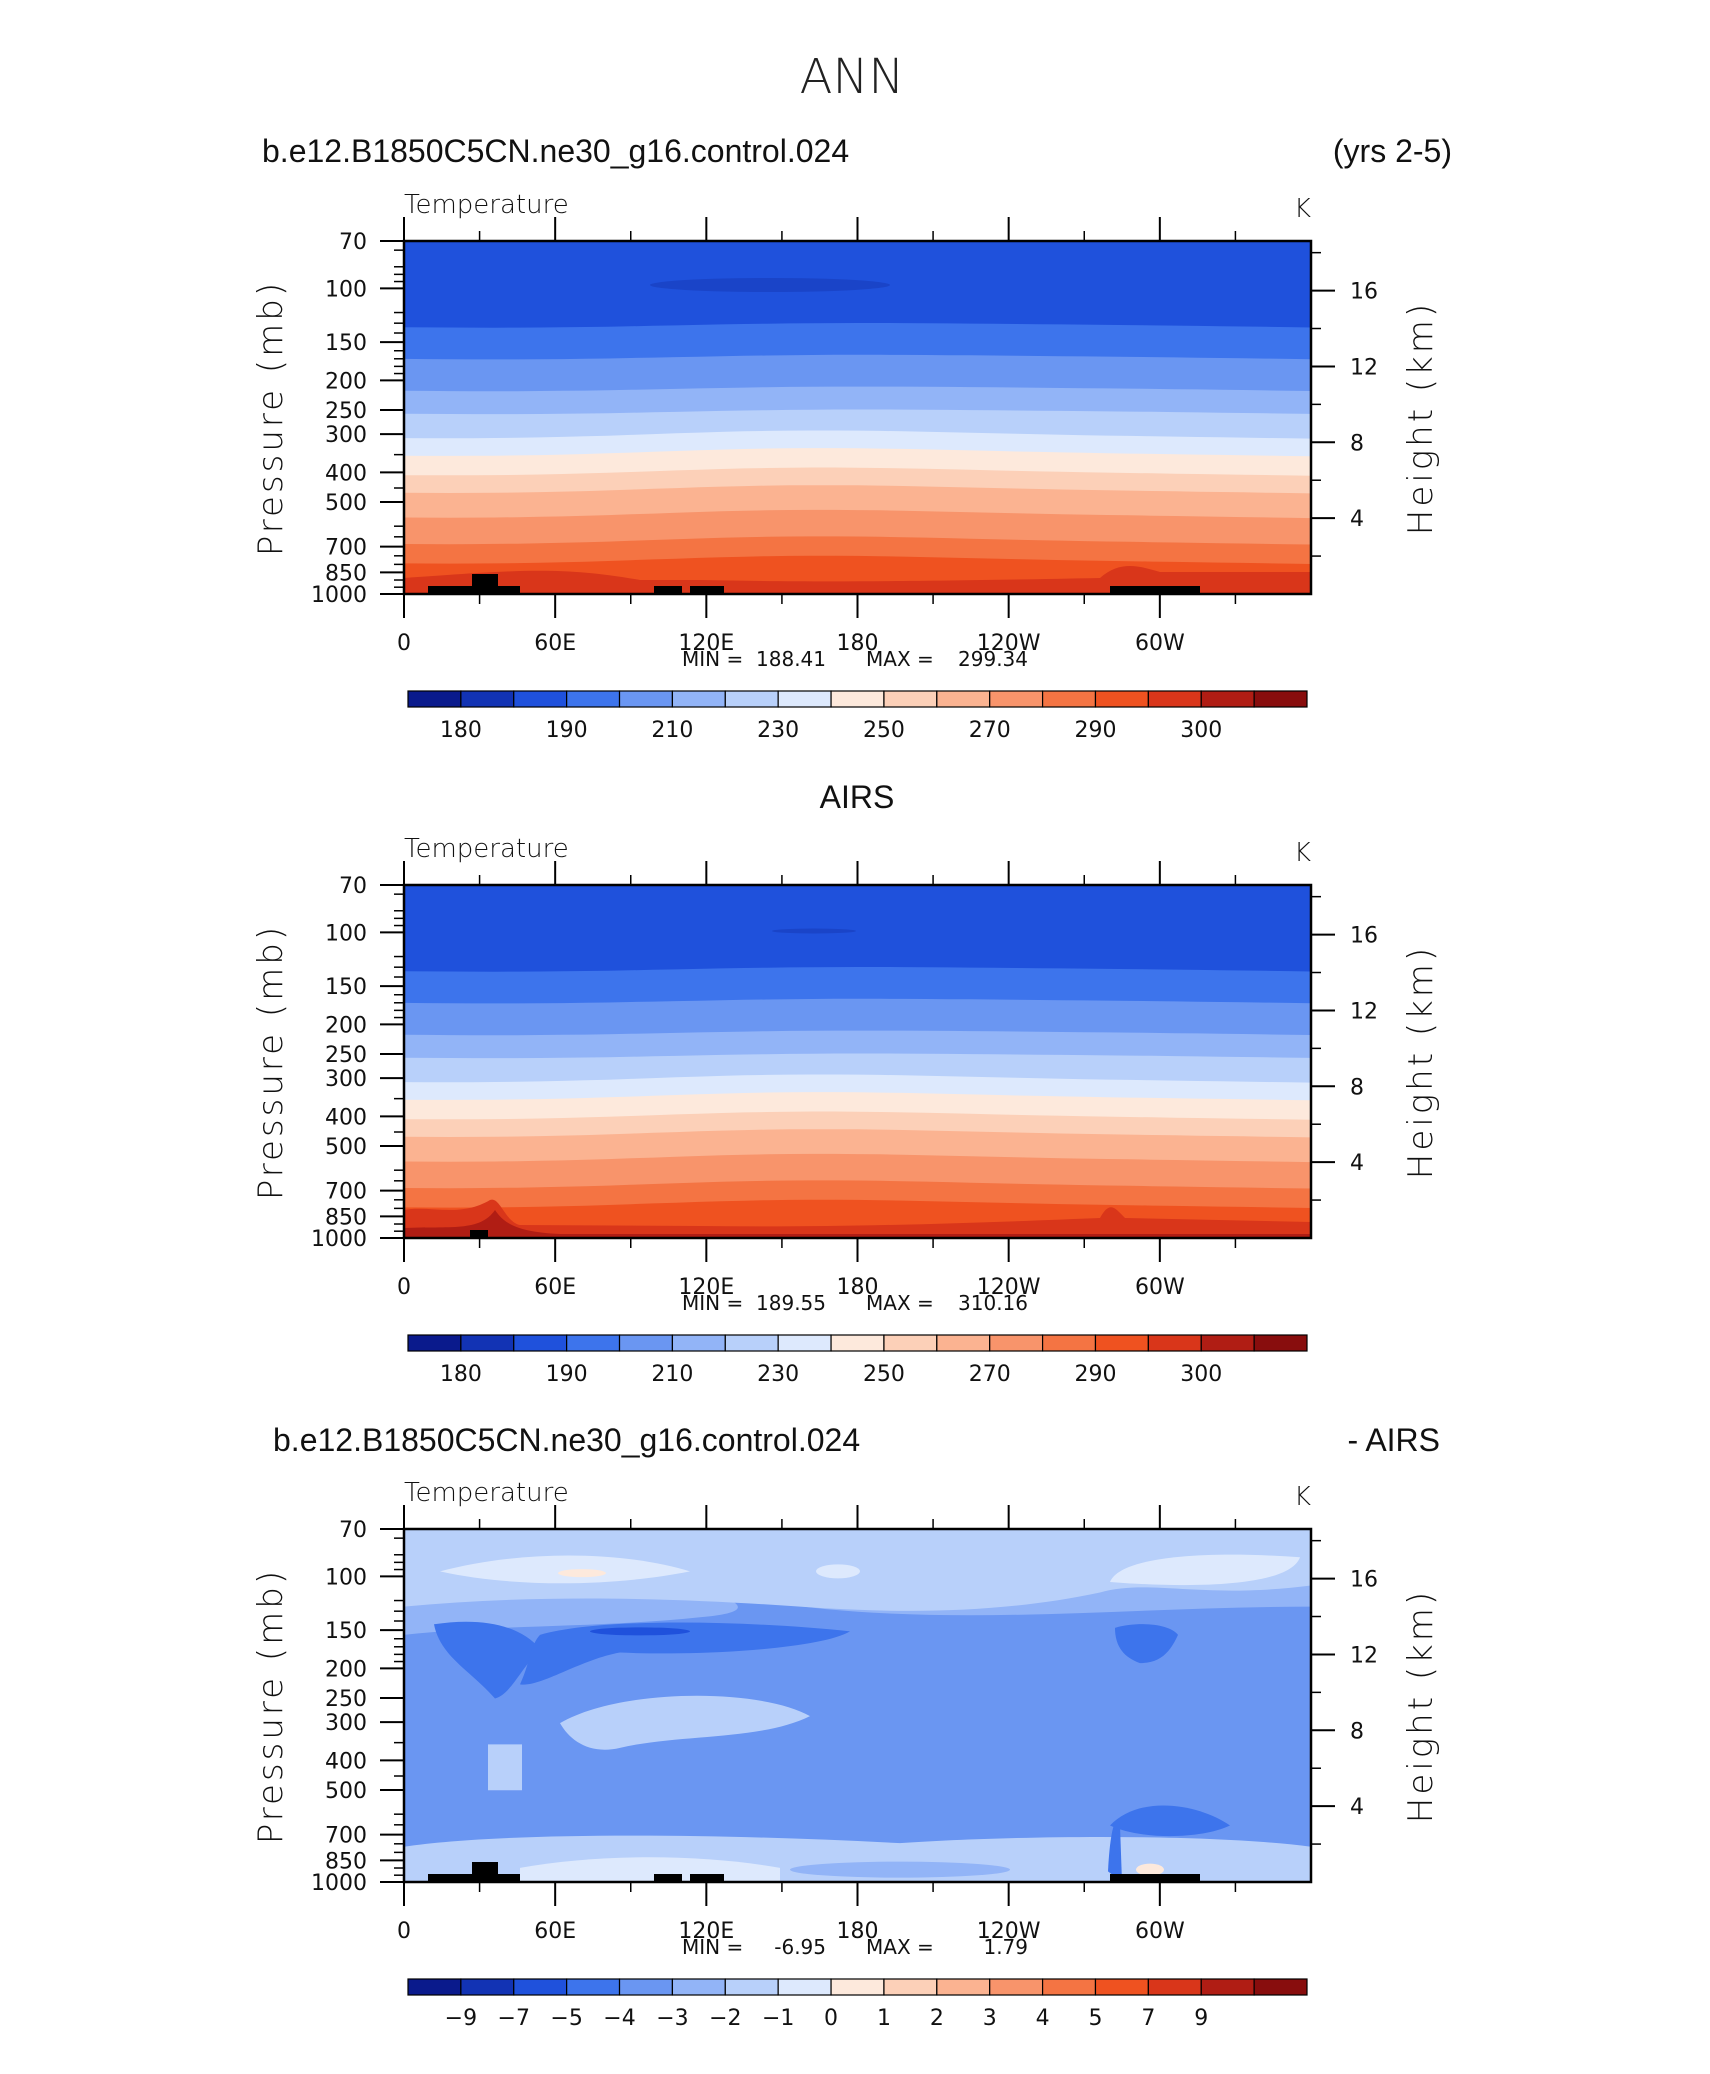 The width and height of the screenshot is (1710, 2074). Describe the element at coordinates (990, 2018) in the screenshot. I see `colorbar-label: 3` at that location.